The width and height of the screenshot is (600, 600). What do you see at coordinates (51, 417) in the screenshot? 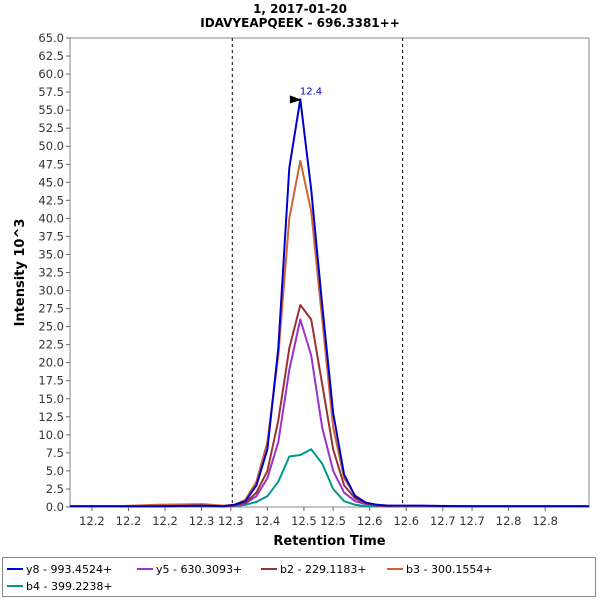
I see `y-tick-label: 12.5` at bounding box center [51, 417].